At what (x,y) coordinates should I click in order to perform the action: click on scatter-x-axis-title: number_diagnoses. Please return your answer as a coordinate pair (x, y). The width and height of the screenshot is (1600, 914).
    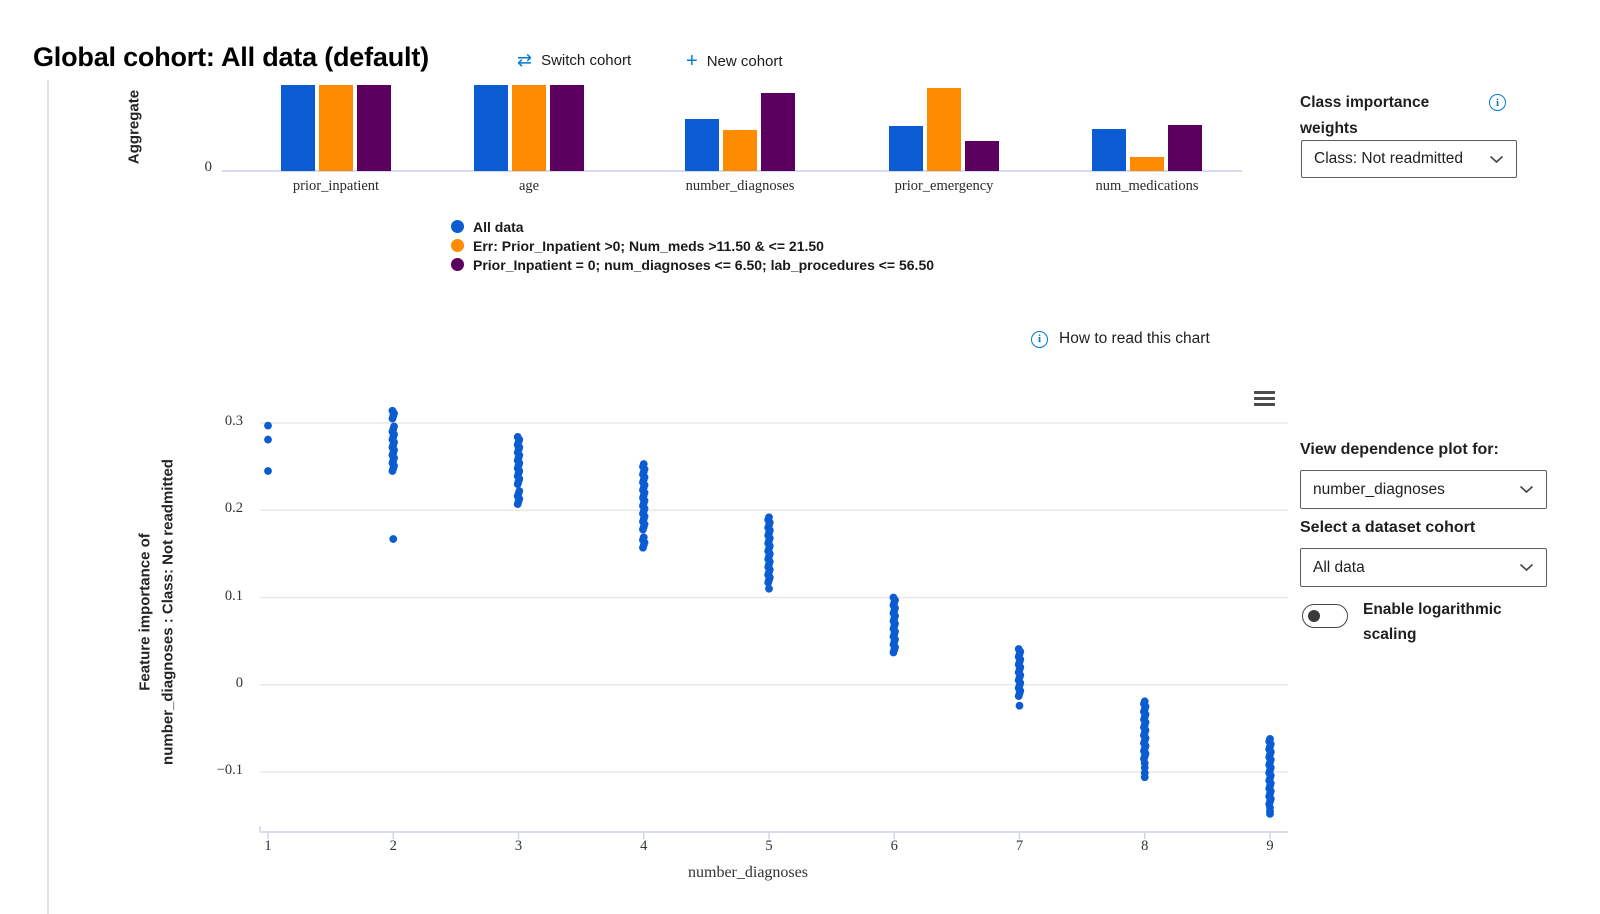
    Looking at the image, I should click on (748, 872).